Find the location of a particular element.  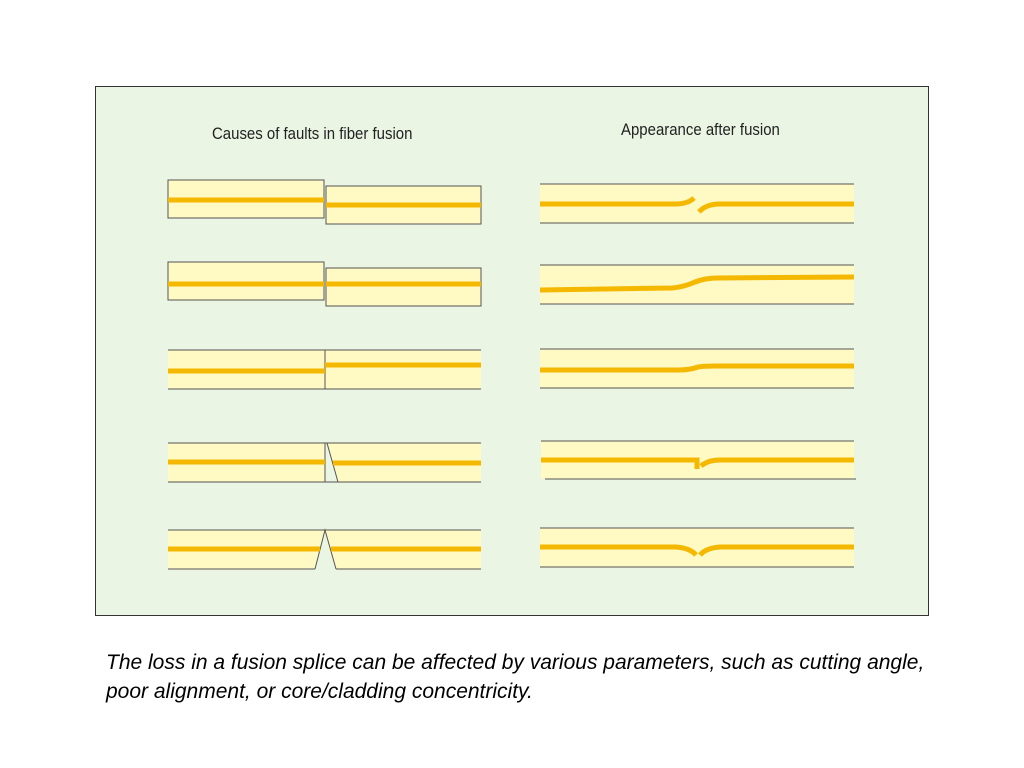

left-column-heading: Causes of faults in fiber fusion is located at coordinates (312, 133).